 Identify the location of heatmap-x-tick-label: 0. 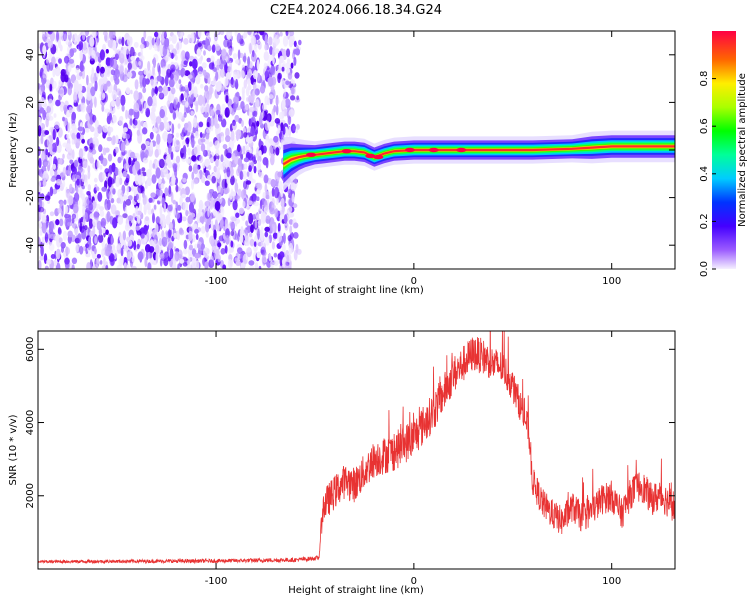
(414, 281).